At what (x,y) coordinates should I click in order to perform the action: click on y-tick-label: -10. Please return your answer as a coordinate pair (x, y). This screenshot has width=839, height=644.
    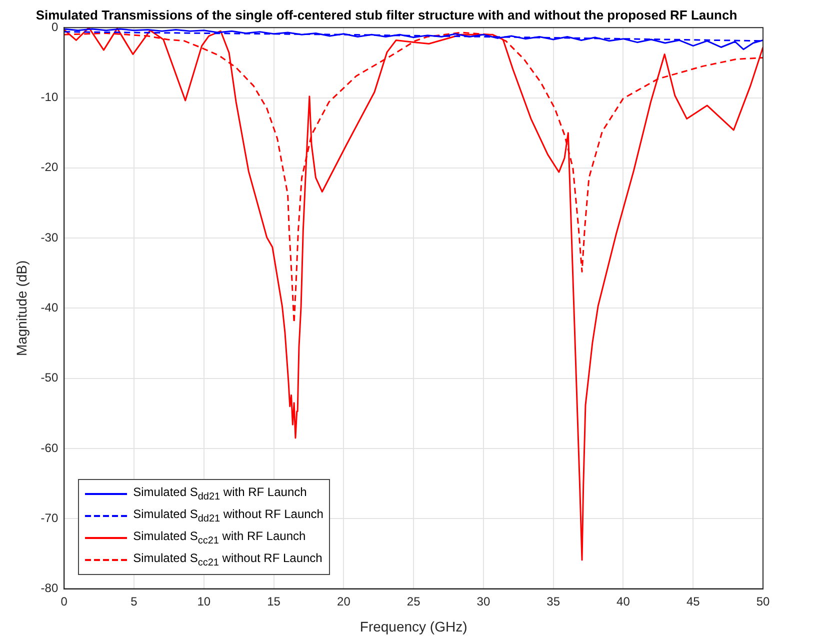
    Looking at the image, I should click on (49, 97).